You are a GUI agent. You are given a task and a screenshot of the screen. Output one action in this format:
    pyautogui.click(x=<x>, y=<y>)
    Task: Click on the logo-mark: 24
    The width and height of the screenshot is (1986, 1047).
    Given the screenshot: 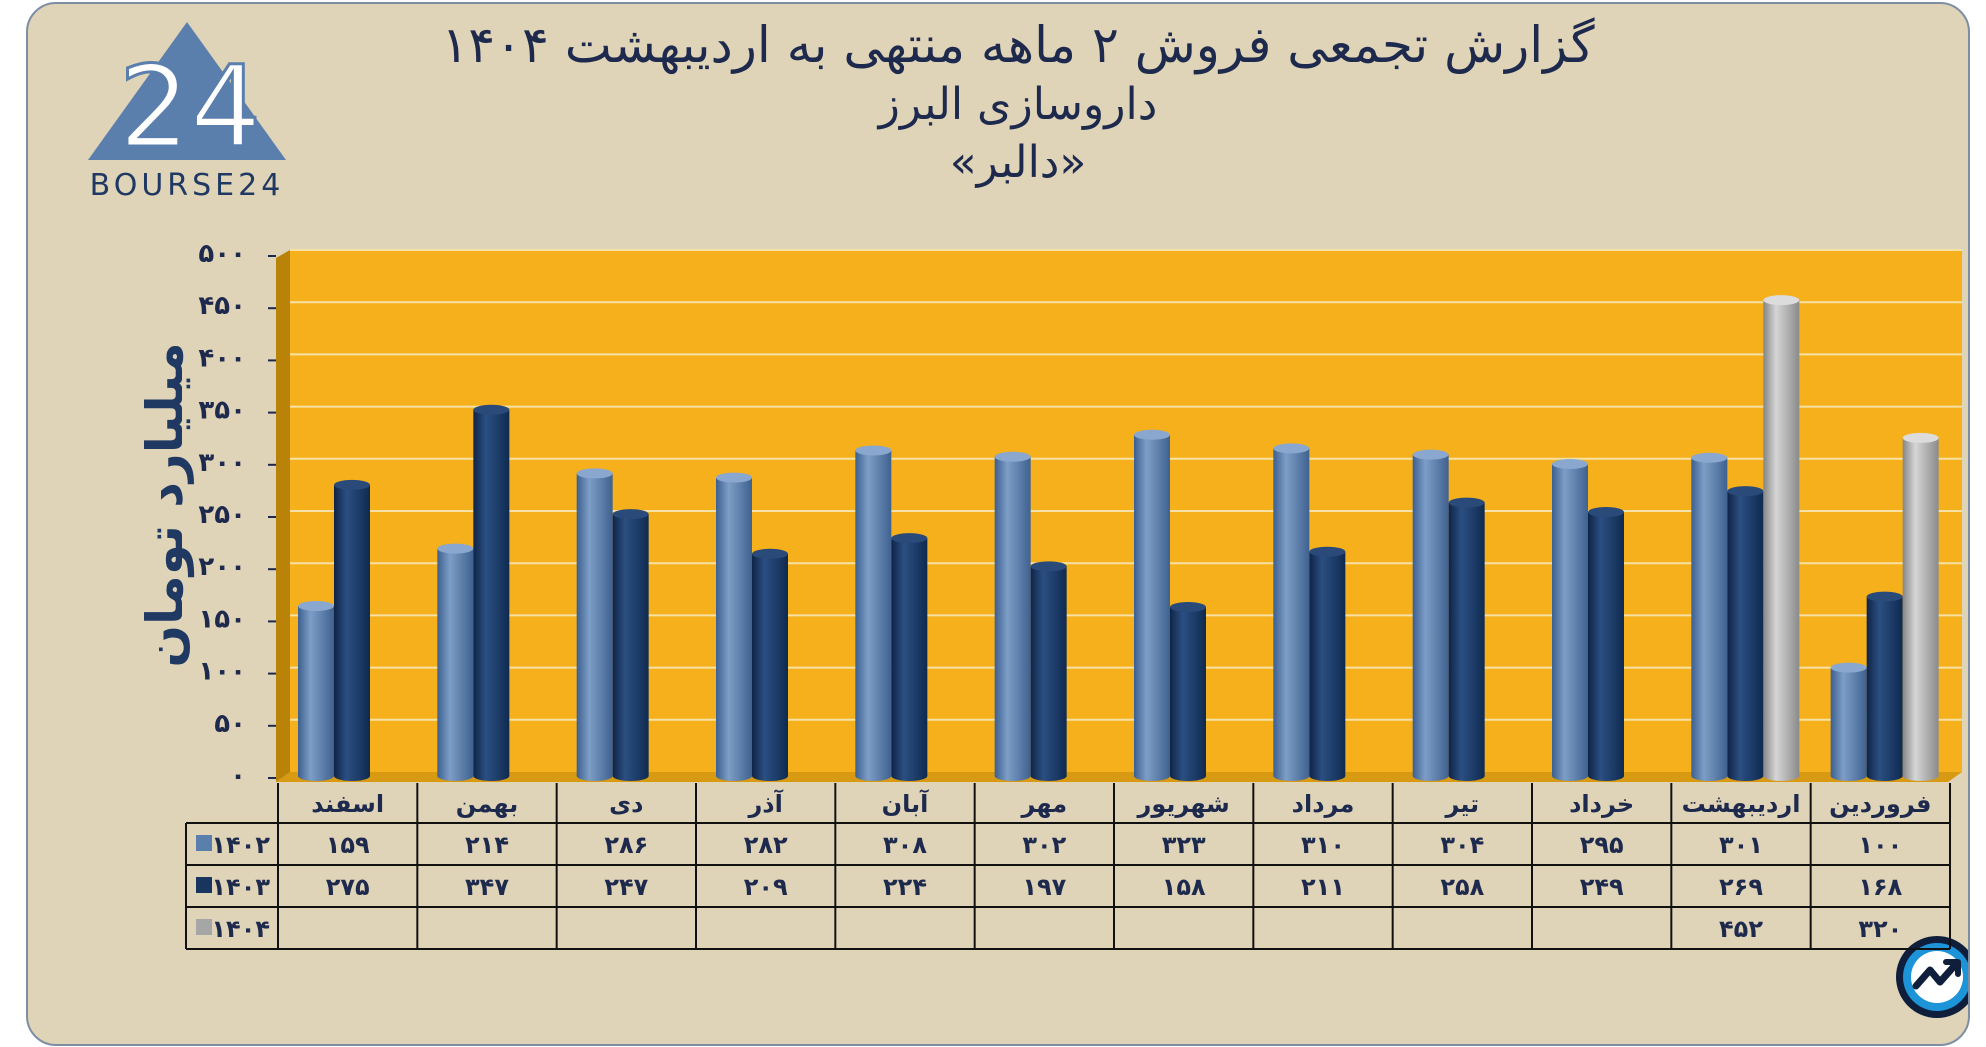 What is the action you would take?
    pyautogui.click(x=190, y=105)
    